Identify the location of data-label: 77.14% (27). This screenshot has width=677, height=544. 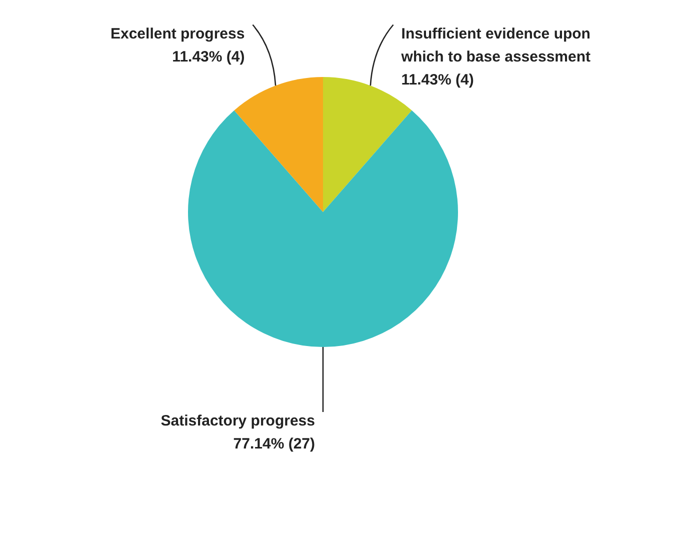
(274, 444).